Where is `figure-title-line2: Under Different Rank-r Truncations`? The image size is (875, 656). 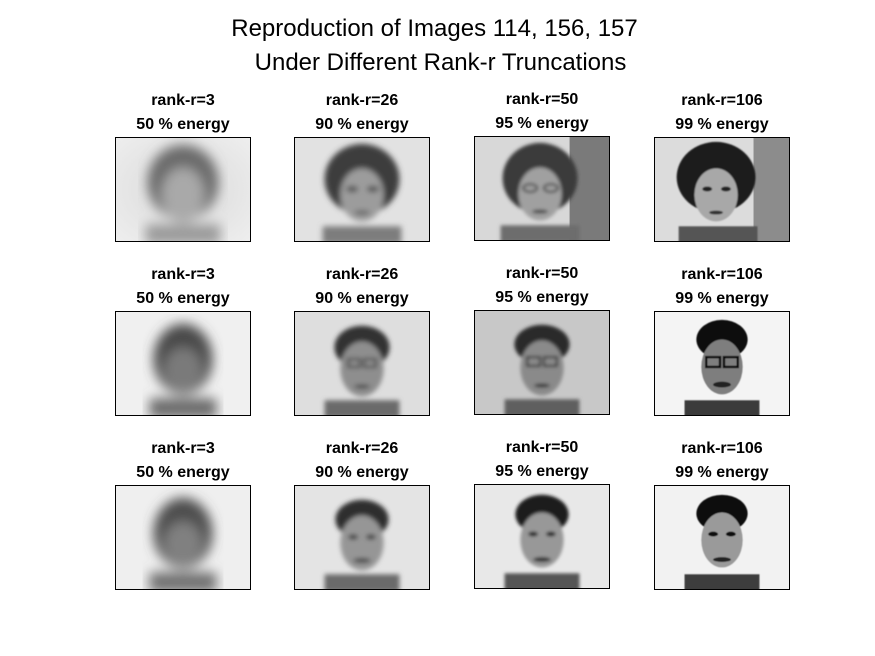
figure-title-line2: Under Different Rank-r Truncations is located at coordinates (440, 62).